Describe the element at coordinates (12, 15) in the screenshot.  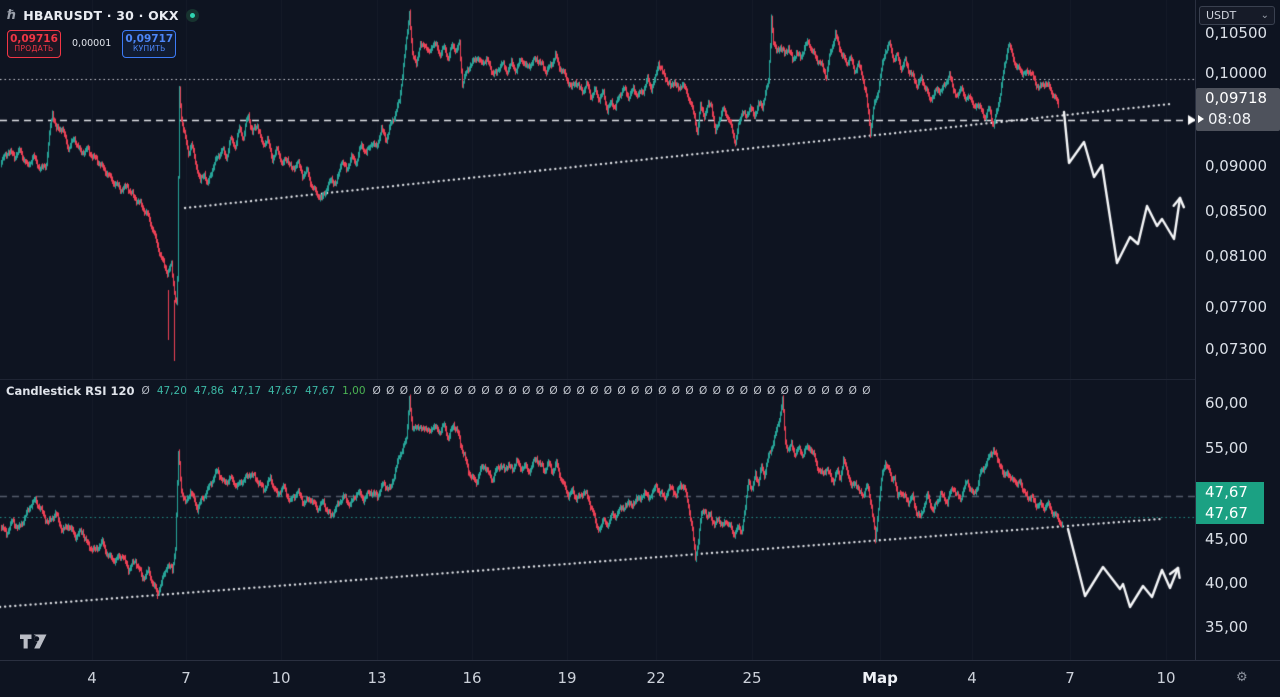
I see `hbar-logo-icon: ℏ` at that location.